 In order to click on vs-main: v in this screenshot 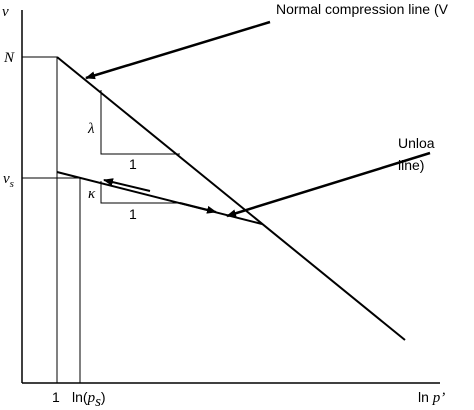, I will do `click(6, 179)`.